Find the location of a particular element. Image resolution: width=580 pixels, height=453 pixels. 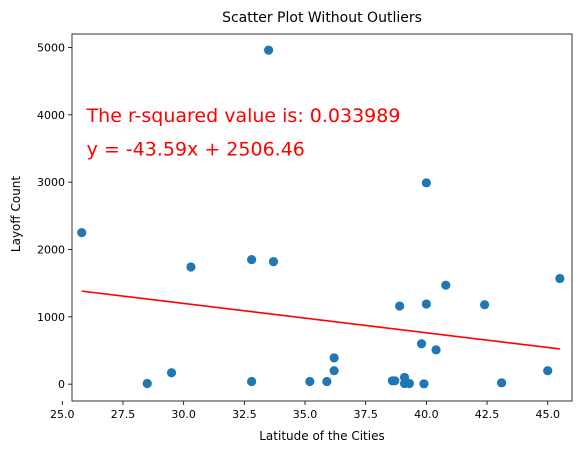

x-tick-label: 30.0 is located at coordinates (183, 414).